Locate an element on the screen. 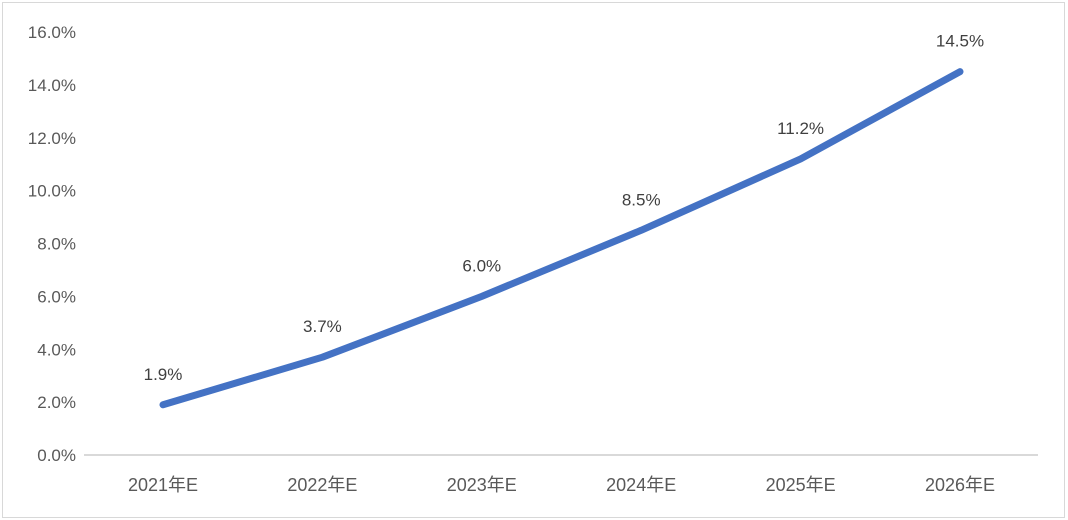  data-label: 14.5% is located at coordinates (960, 41).